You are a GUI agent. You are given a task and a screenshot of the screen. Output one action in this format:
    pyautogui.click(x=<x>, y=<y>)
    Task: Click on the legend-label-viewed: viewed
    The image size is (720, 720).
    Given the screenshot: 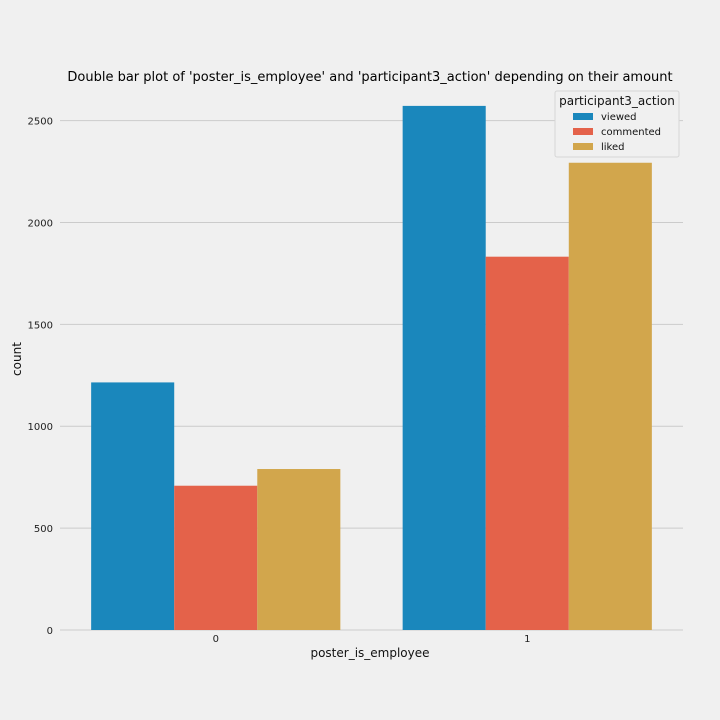 What is the action you would take?
    pyautogui.click(x=619, y=117)
    